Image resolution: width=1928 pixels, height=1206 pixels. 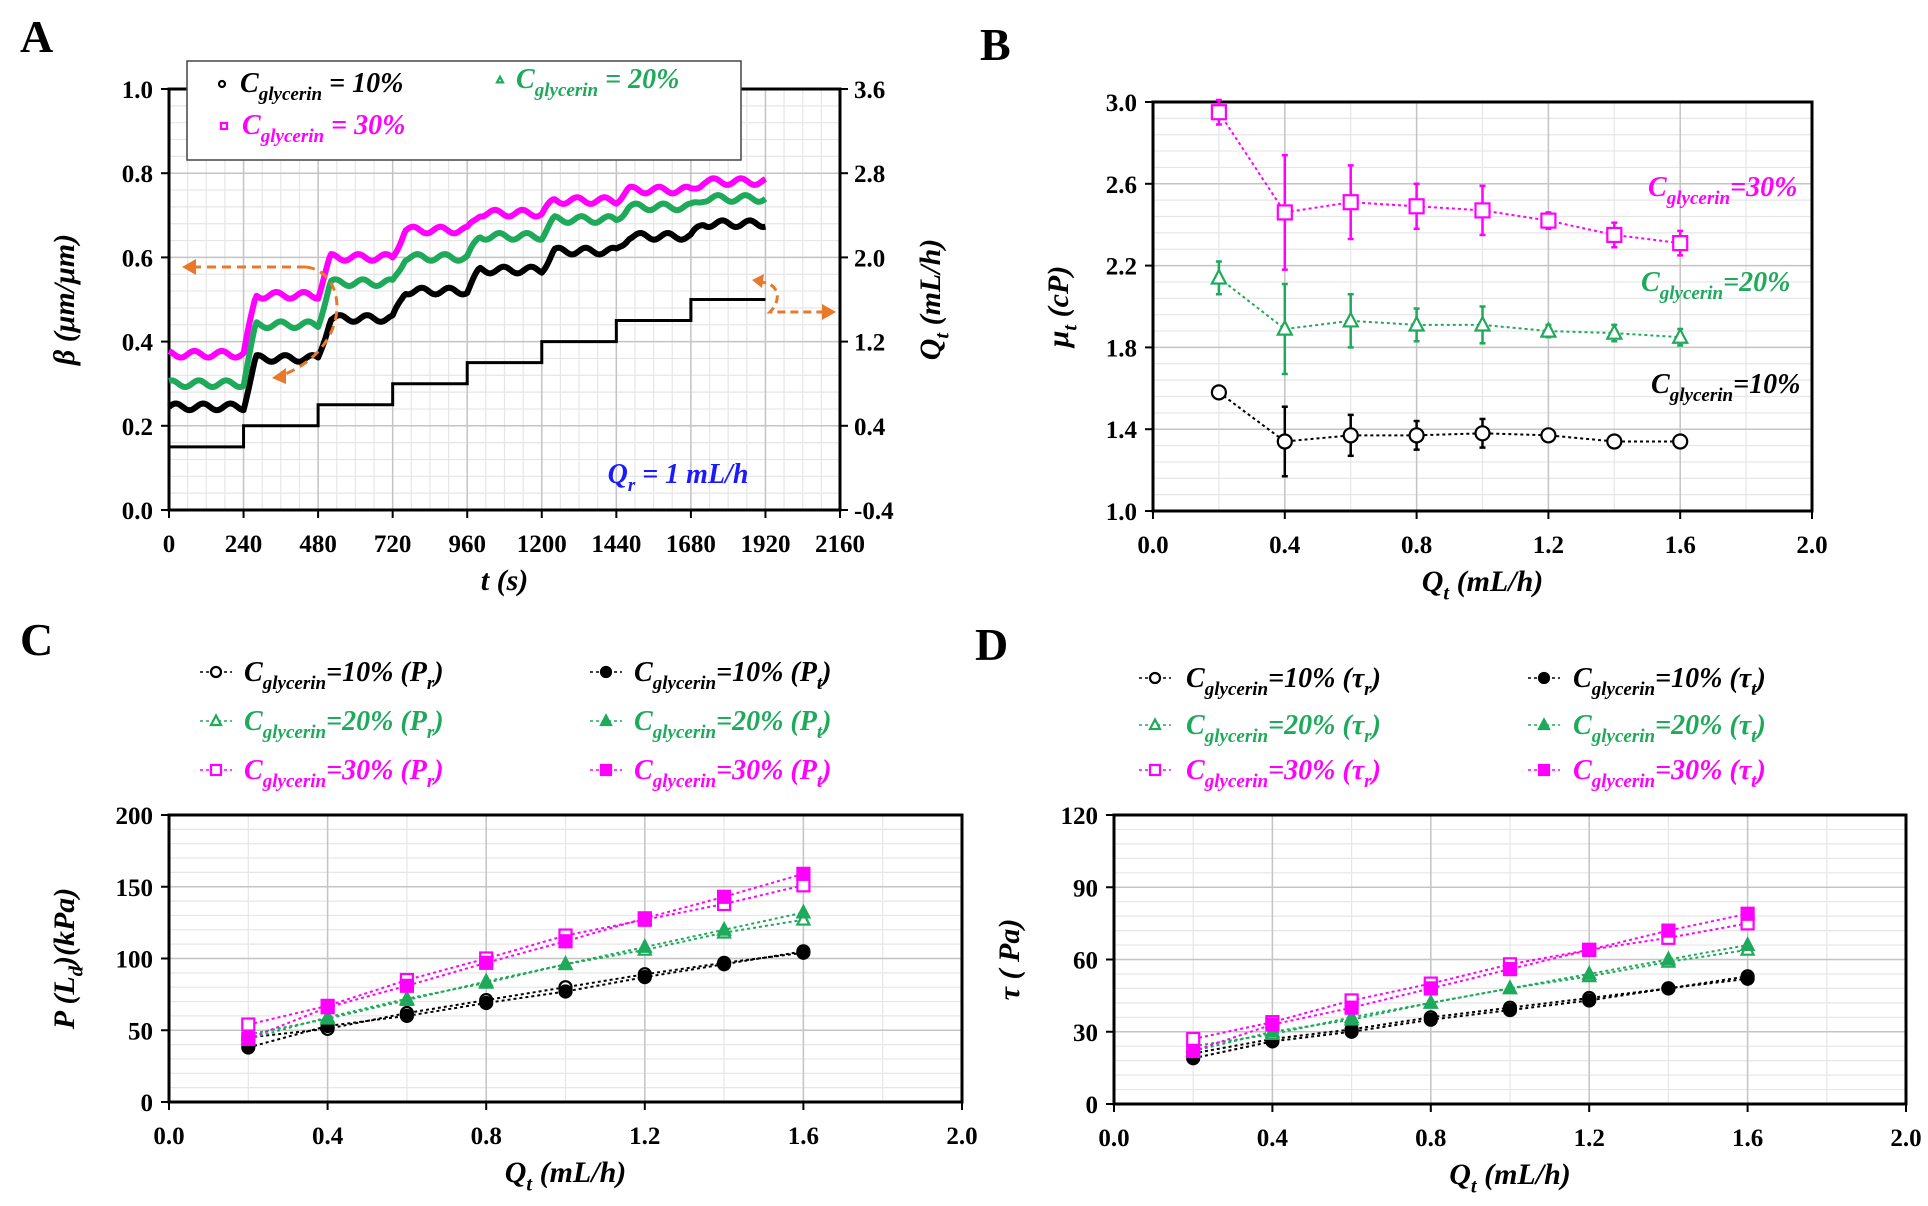 I want to click on x-tick-label: 1.2, so click(x=1589, y=1138).